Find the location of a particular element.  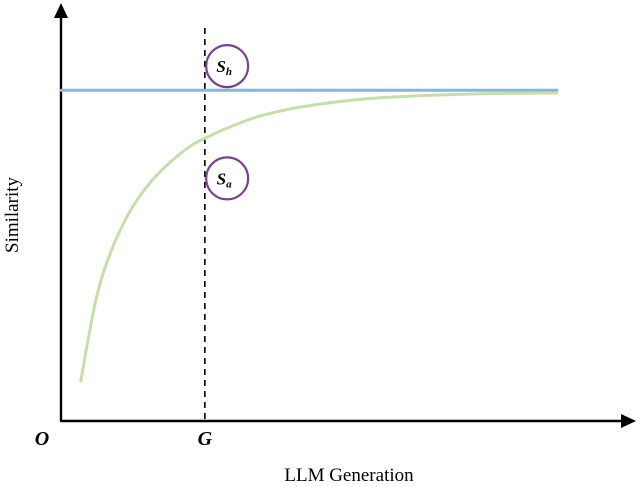

annotation-layer: Sh Sa is located at coordinates (227, 122).